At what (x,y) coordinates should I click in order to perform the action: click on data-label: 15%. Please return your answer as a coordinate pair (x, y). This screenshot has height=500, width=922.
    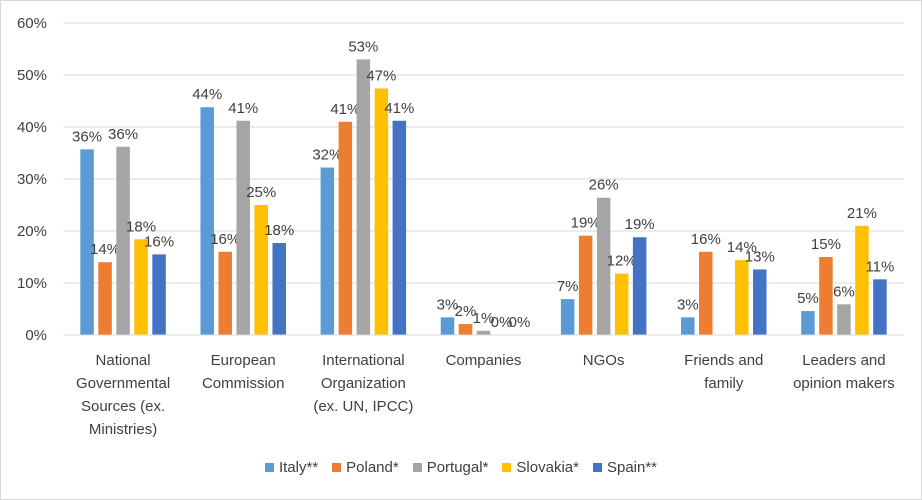
    Looking at the image, I should click on (826, 244).